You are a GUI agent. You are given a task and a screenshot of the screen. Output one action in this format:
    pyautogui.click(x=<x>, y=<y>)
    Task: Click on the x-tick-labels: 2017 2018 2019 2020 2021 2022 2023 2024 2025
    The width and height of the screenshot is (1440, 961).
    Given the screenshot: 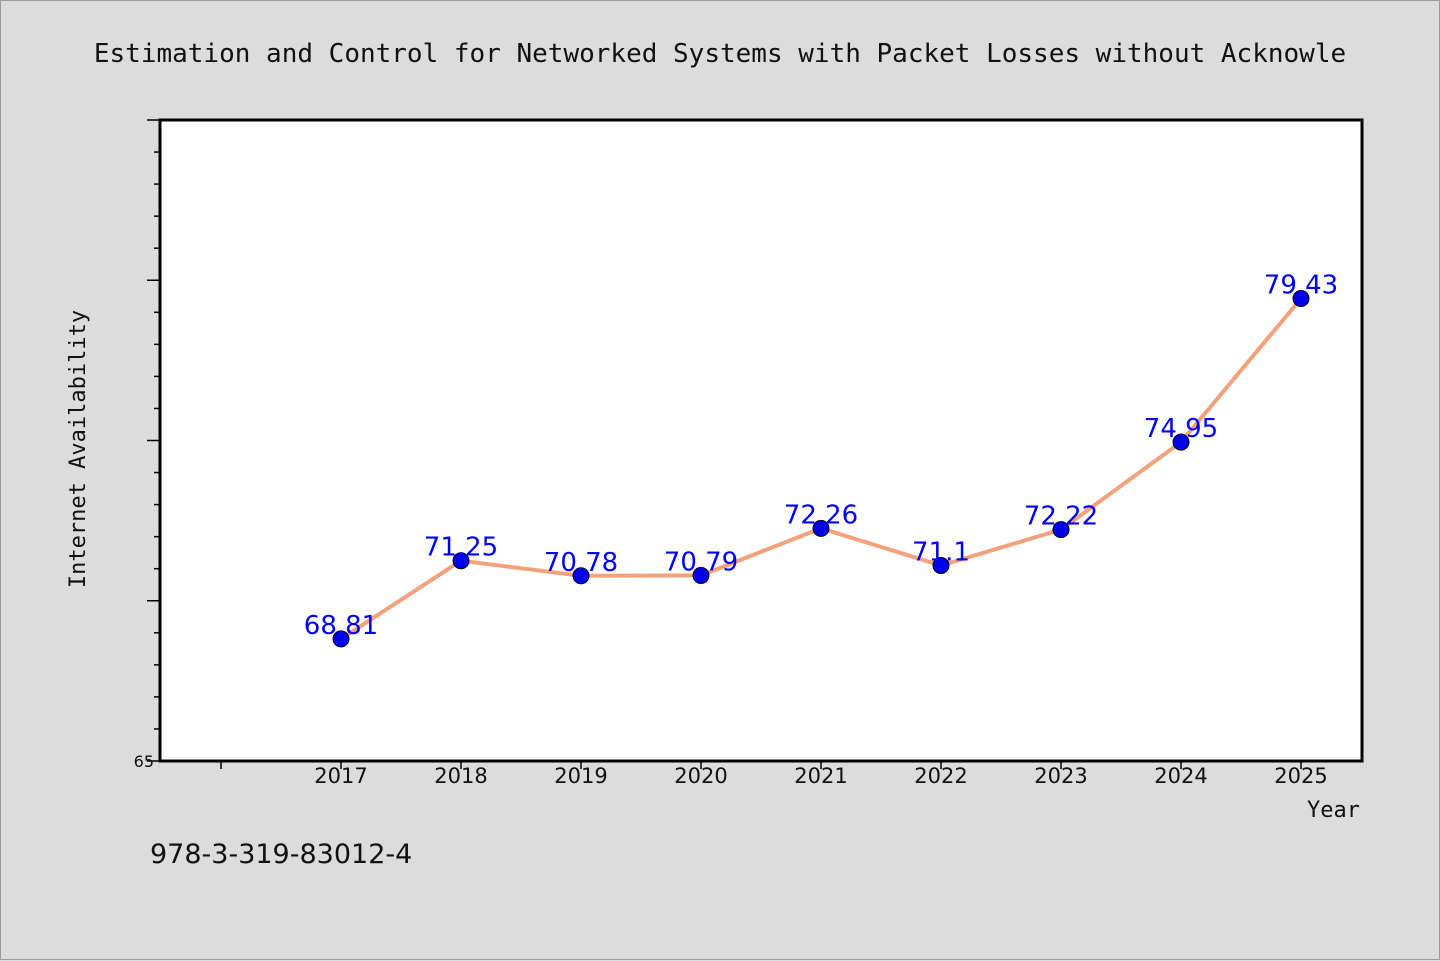 What is the action you would take?
    pyautogui.click(x=820, y=776)
    